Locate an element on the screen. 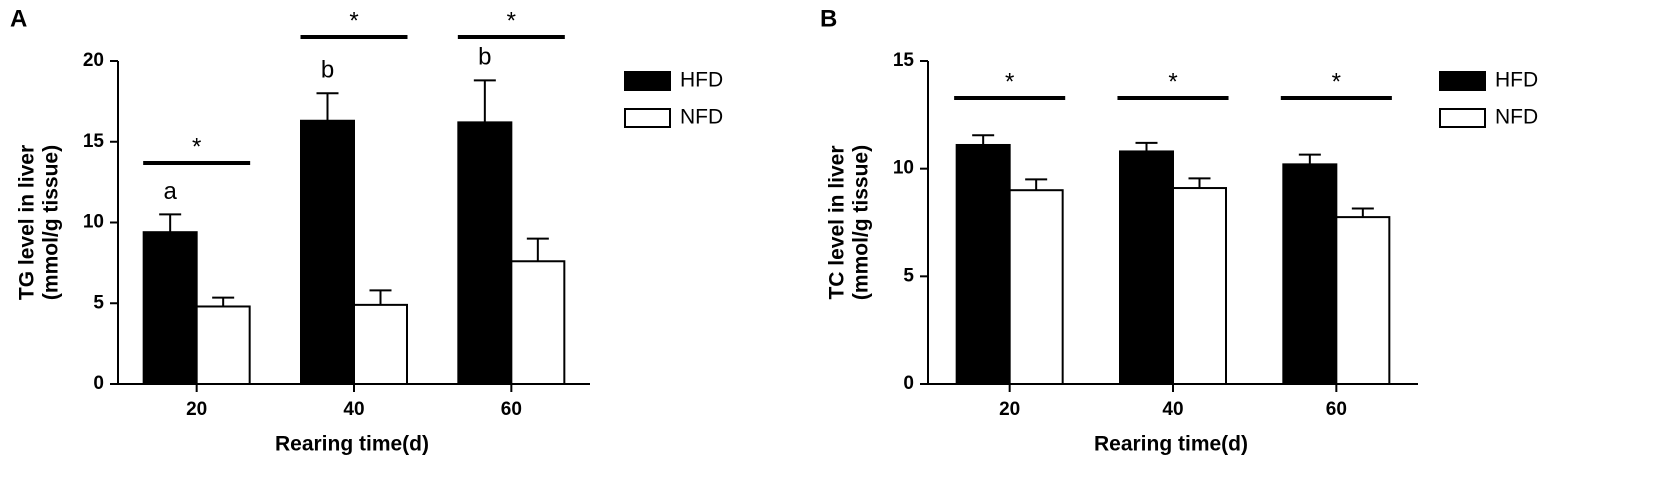  panel-label: A is located at coordinates (18, 18).